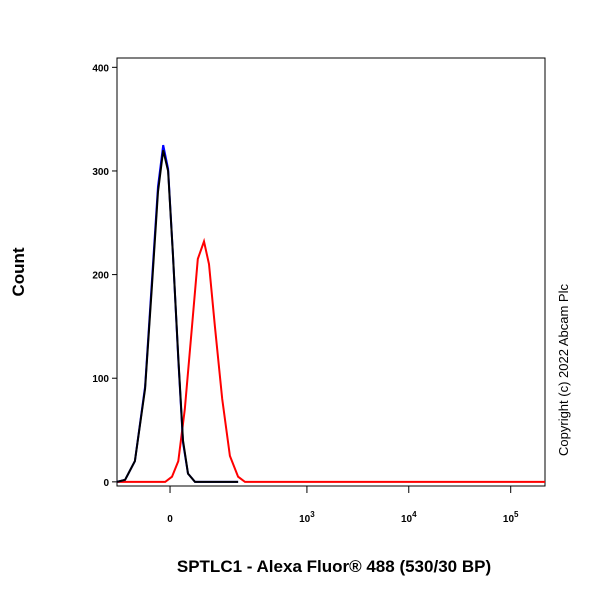 This screenshot has height=605, width=600. Describe the element at coordinates (516, 514) in the screenshot. I see `x-tick-exponent: 5` at that location.